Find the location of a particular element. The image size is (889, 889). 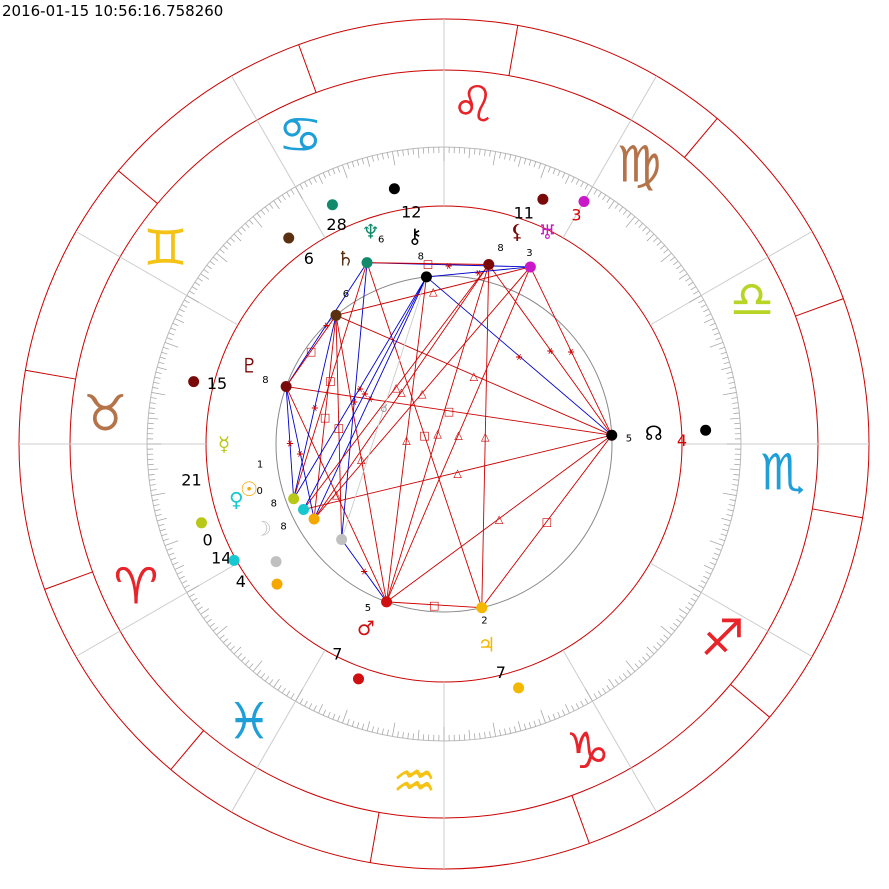

aspect-line-lilith-north-node is located at coordinates (550, 350).